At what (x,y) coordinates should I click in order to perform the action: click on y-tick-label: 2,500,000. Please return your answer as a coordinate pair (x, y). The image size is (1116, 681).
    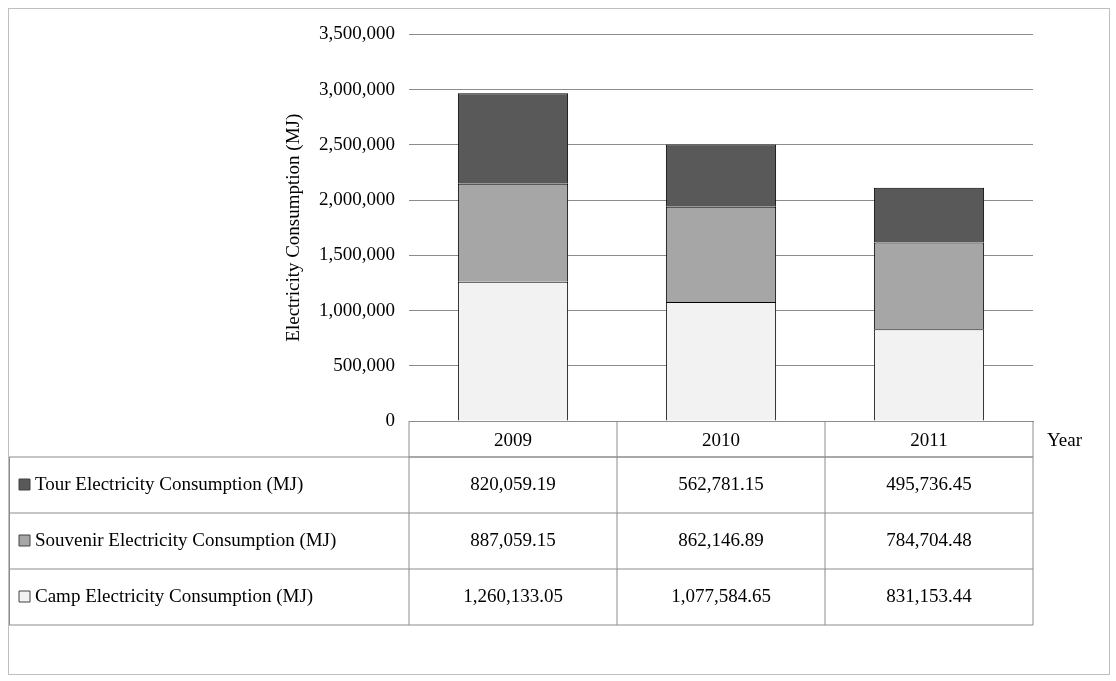
    Looking at the image, I should click on (357, 143).